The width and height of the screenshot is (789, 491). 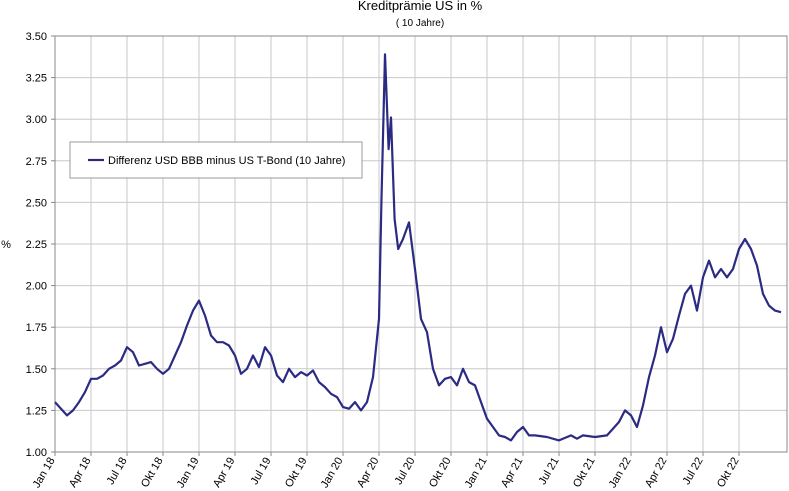 What do you see at coordinates (368, 473) in the screenshot?
I see `x-tick-label: Apr 20` at bounding box center [368, 473].